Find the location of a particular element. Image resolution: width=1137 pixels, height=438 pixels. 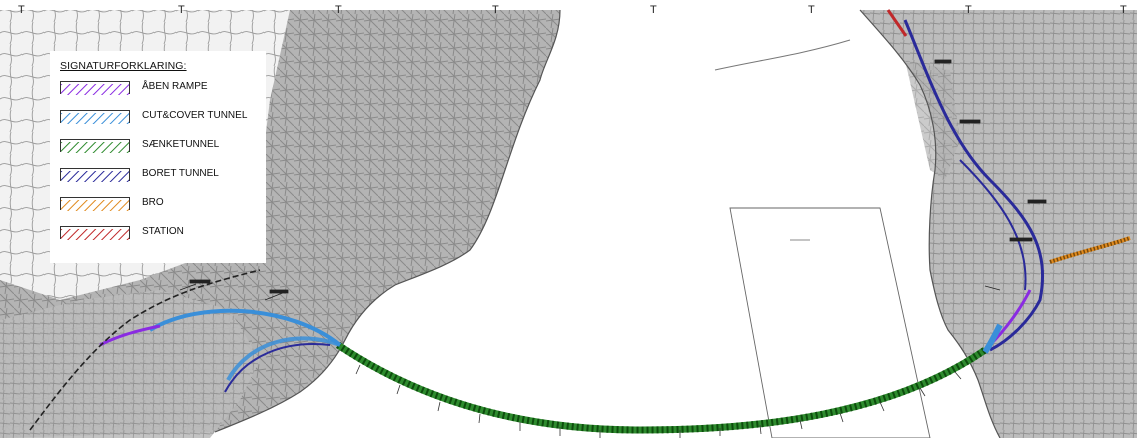

legend-item-station: STATION is located at coordinates (163, 234).